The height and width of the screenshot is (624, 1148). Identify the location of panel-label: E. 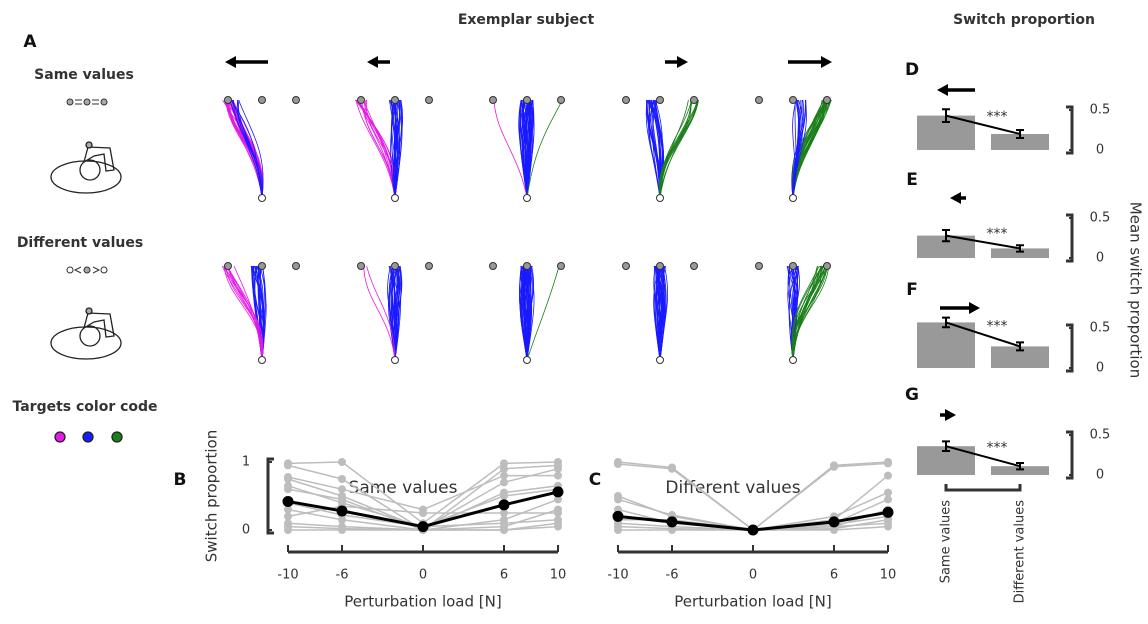
(912, 180).